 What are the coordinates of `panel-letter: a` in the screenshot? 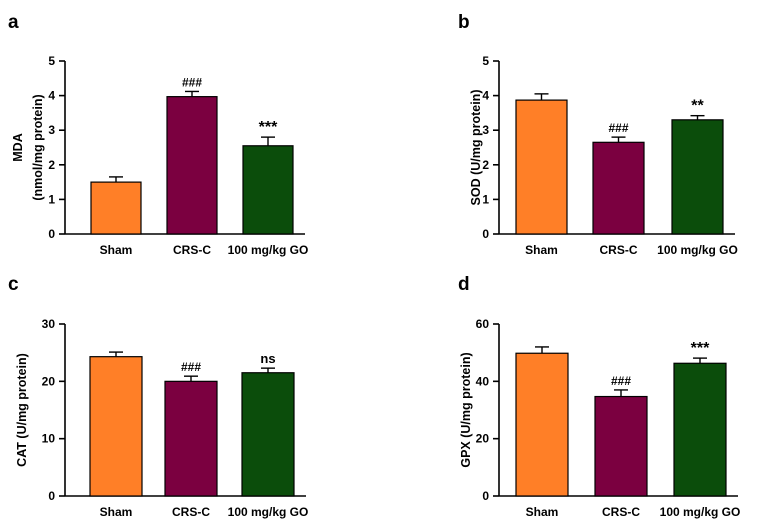 It's located at (13, 22).